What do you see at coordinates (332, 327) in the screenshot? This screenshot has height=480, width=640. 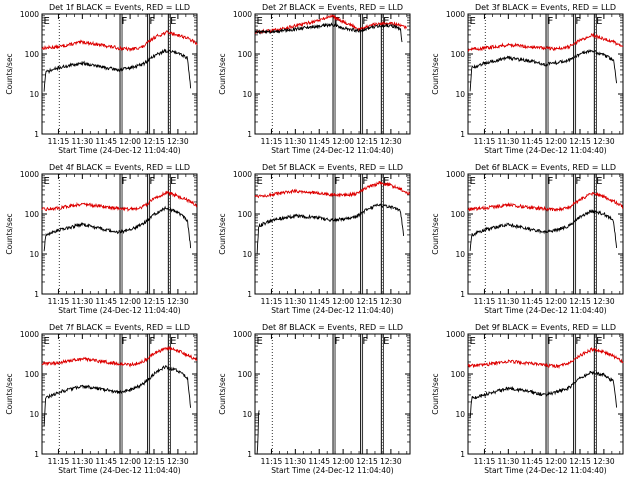 I see `panel-title: Det 8f BLACK = Events, RED = LLD` at bounding box center [332, 327].